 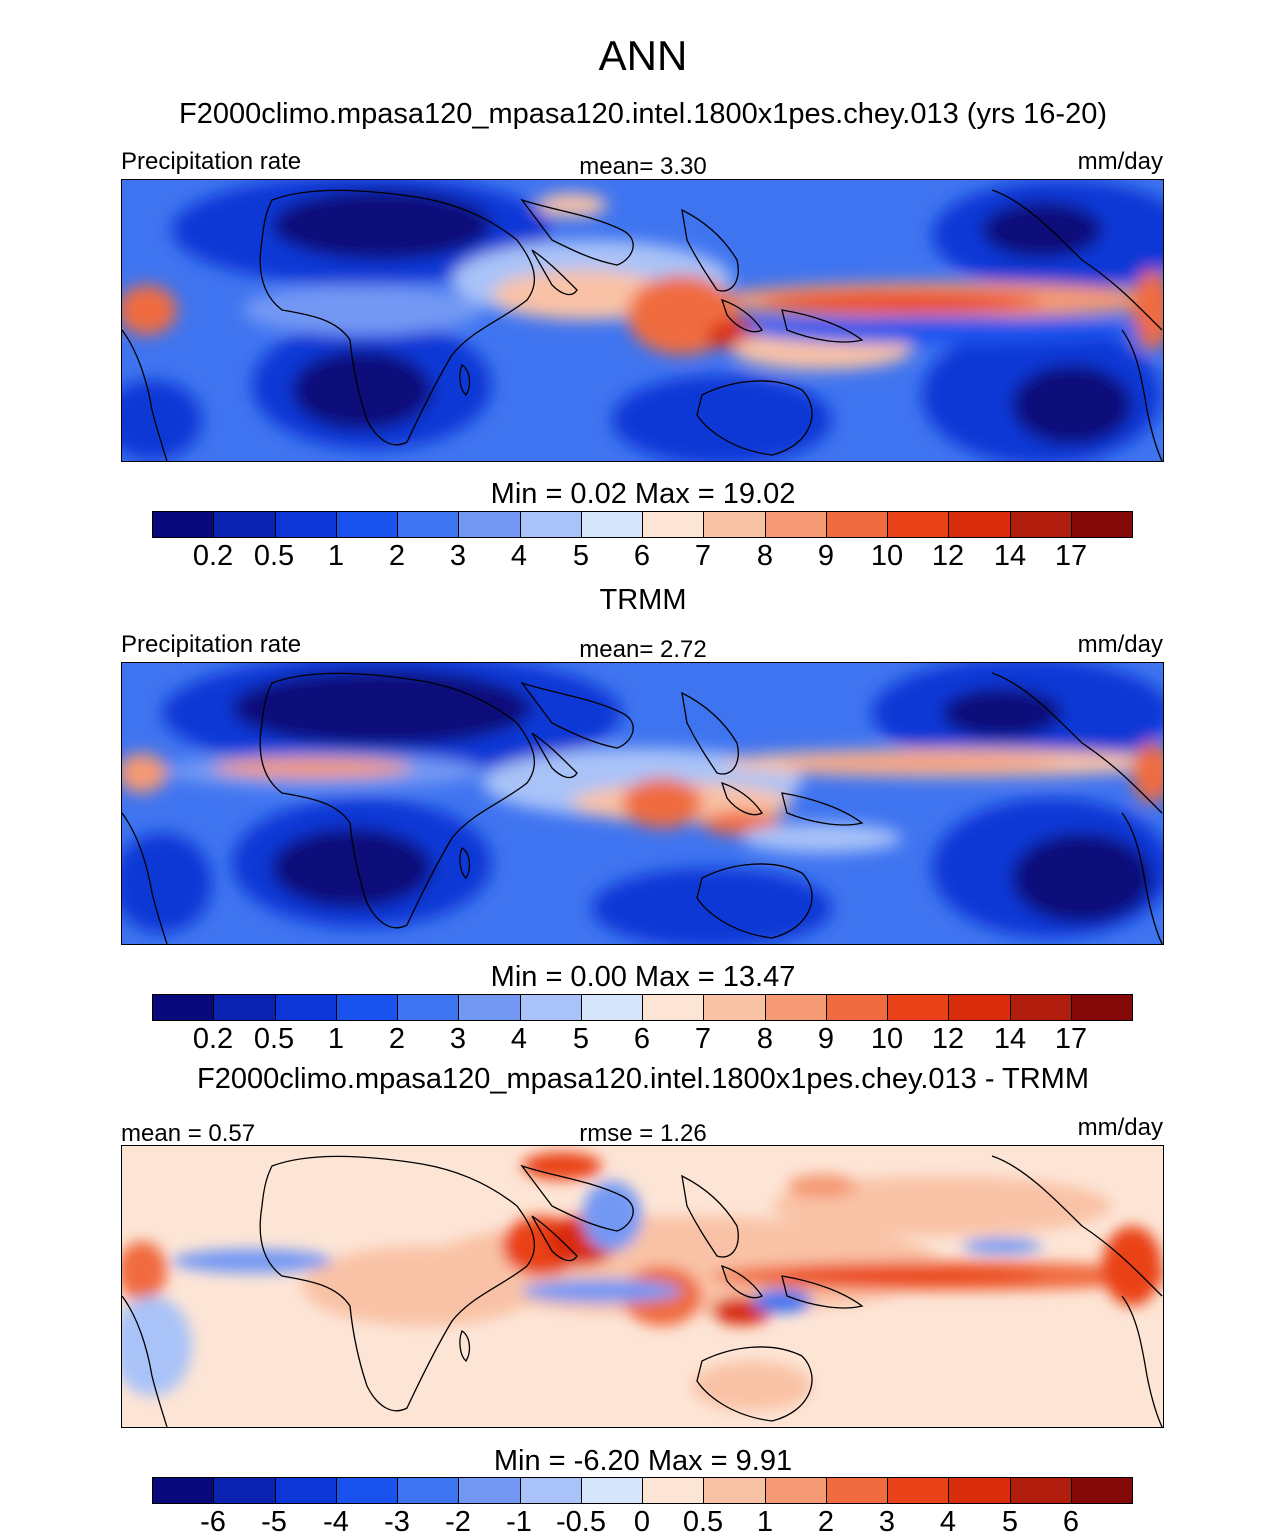 What do you see at coordinates (458, 1522) in the screenshot?
I see `colorbar-tick-label: -2` at bounding box center [458, 1522].